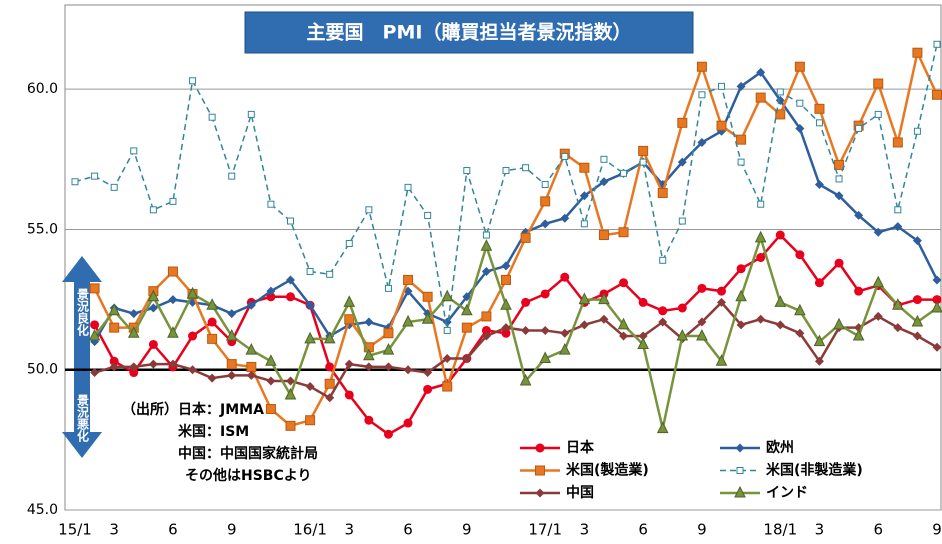 The height and width of the screenshot is (544, 942). I want to click on x-tick-label: 3, so click(820, 530).